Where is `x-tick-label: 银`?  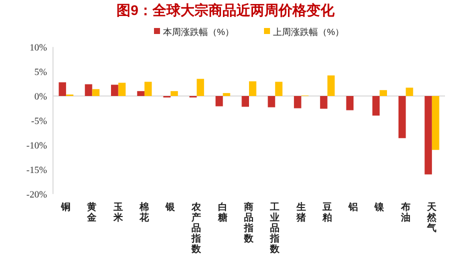
x-tick-label: 银 is located at coordinates (170, 207).